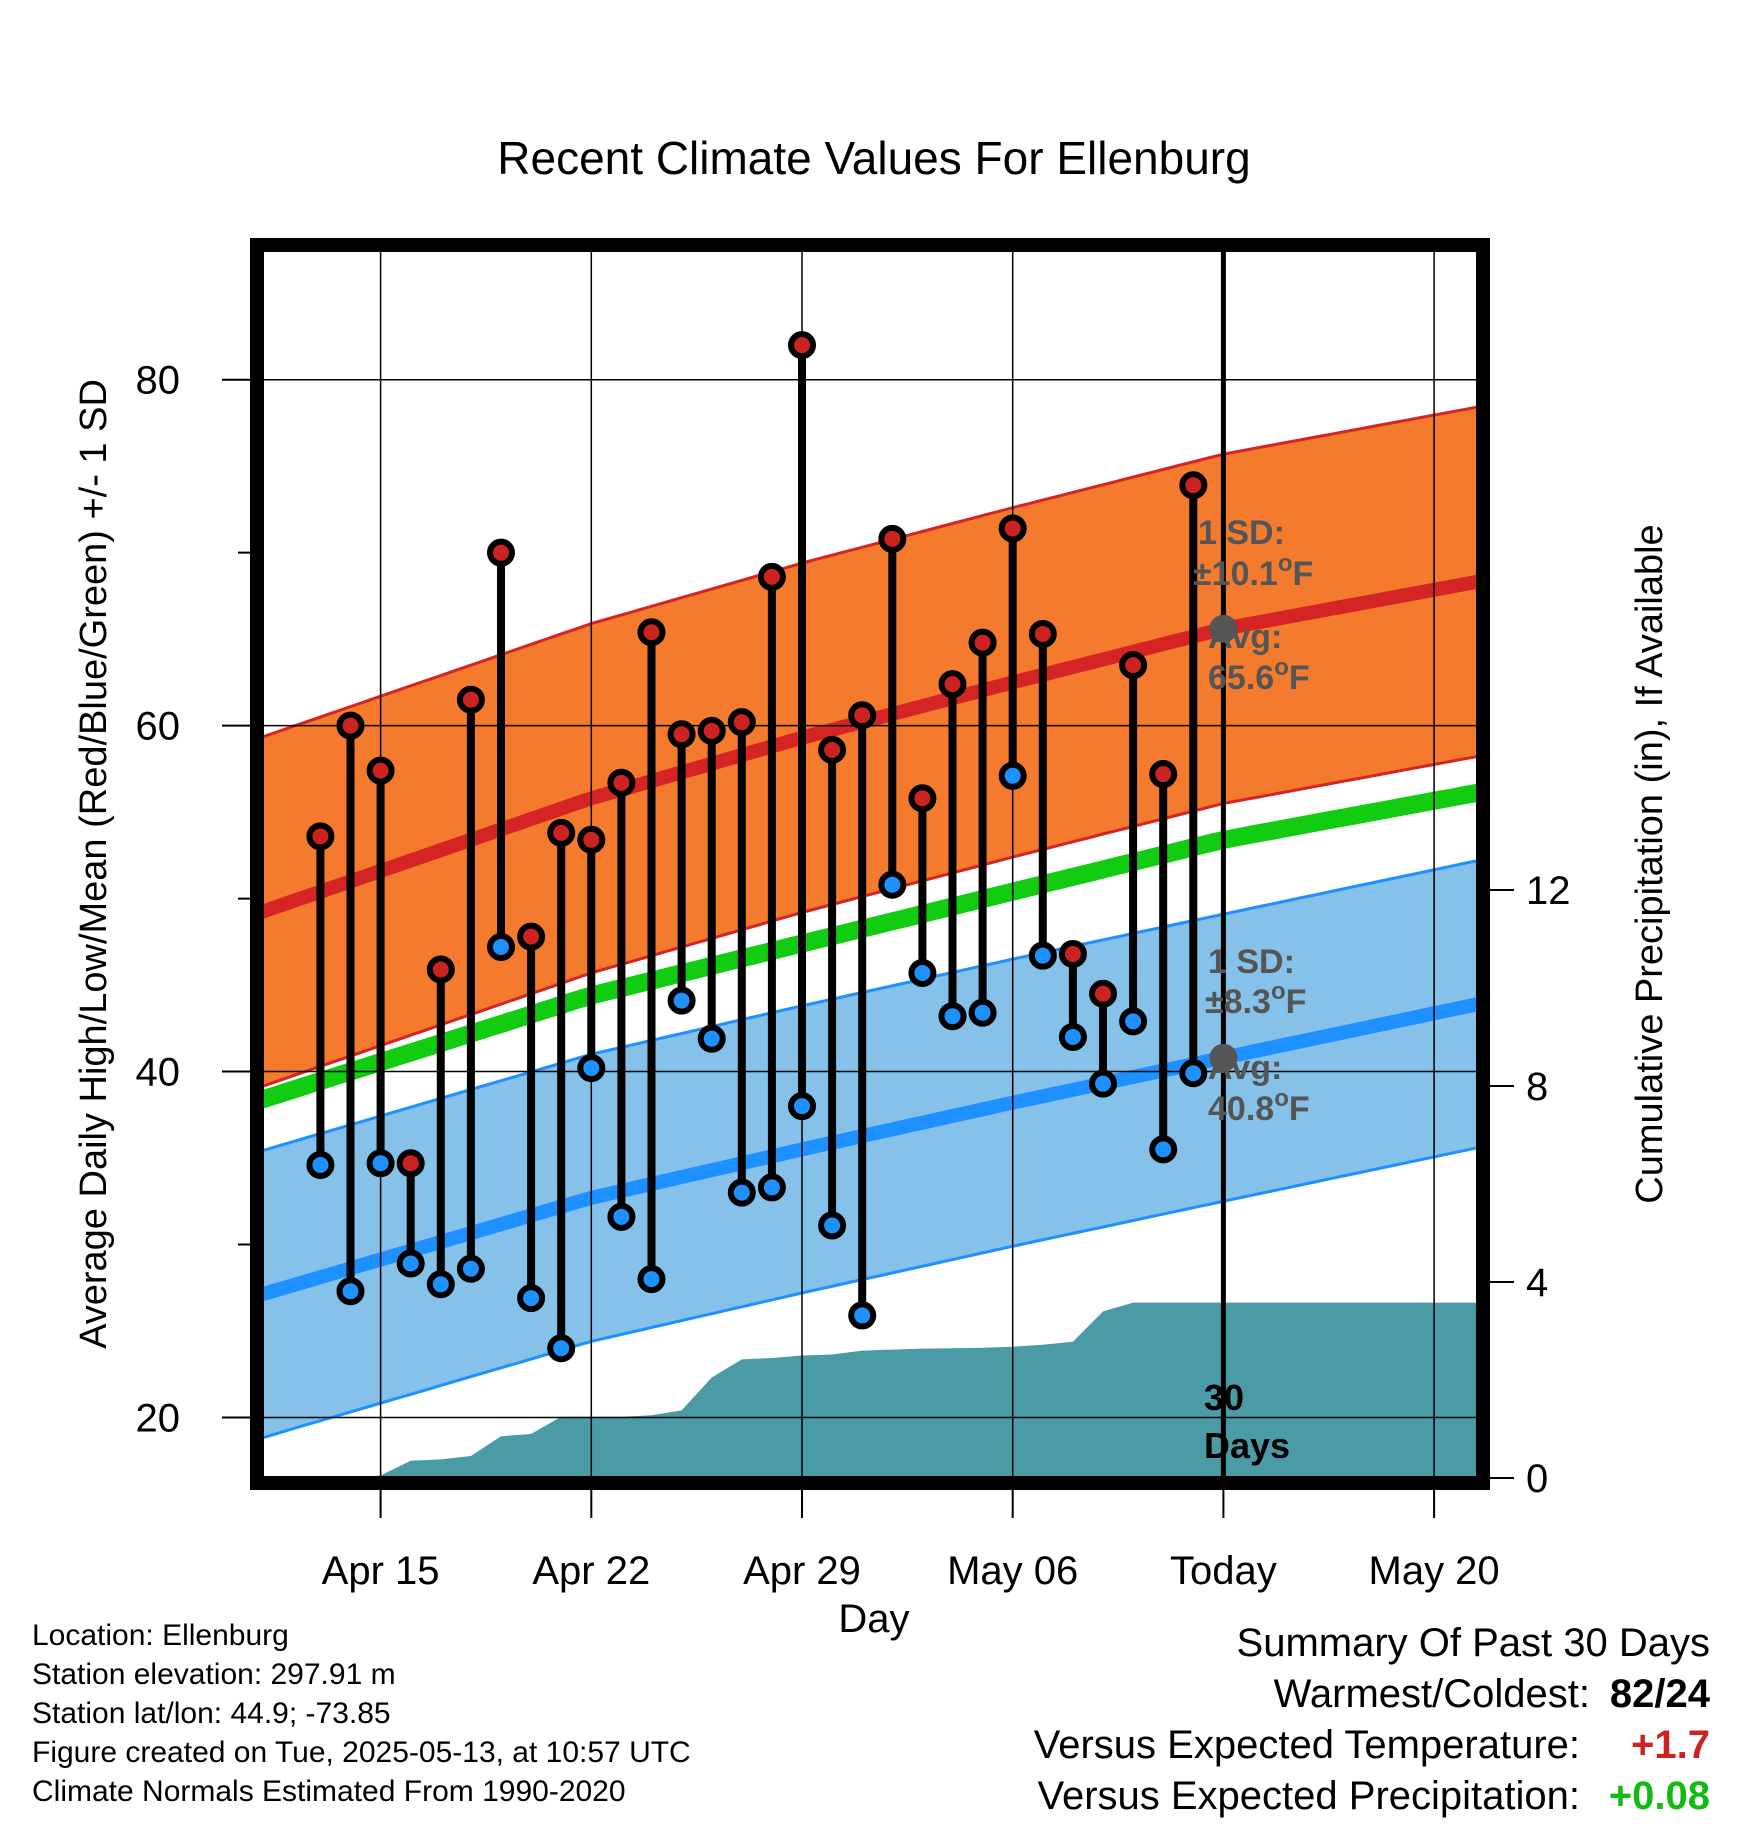 The image size is (1748, 1828). Describe the element at coordinates (1245, 1068) in the screenshot. I see `low-avg-label: Avg:` at that location.